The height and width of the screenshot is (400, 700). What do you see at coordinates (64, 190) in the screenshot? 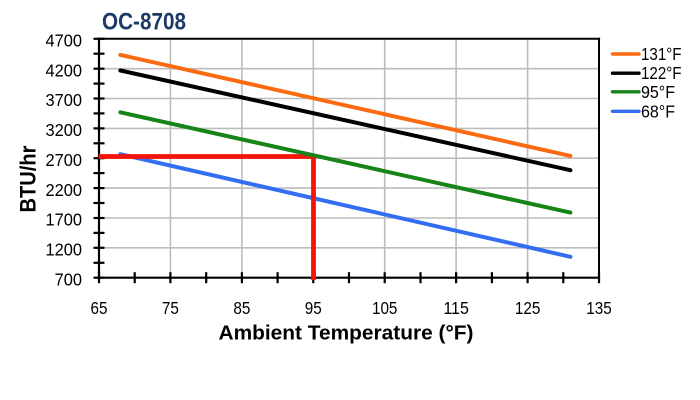
I see `svg-text: 2200` at bounding box center [64, 190].